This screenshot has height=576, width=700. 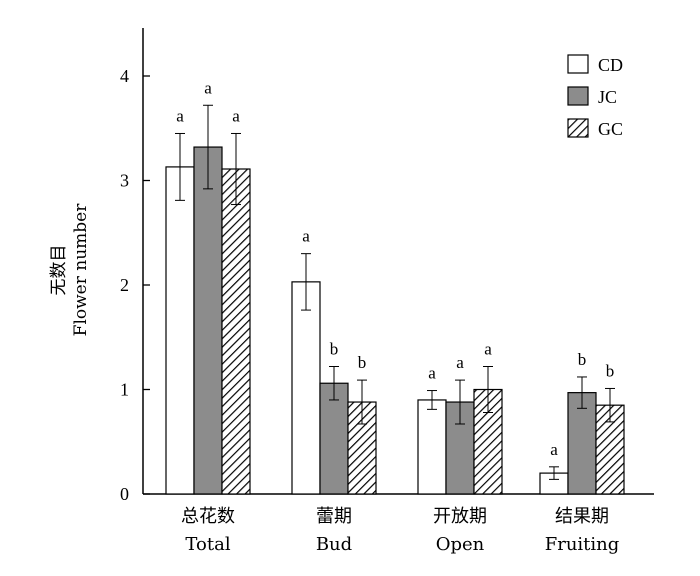 What do you see at coordinates (81, 270) in the screenshot?
I see `y-axis-label-en: Flower number` at bounding box center [81, 270].